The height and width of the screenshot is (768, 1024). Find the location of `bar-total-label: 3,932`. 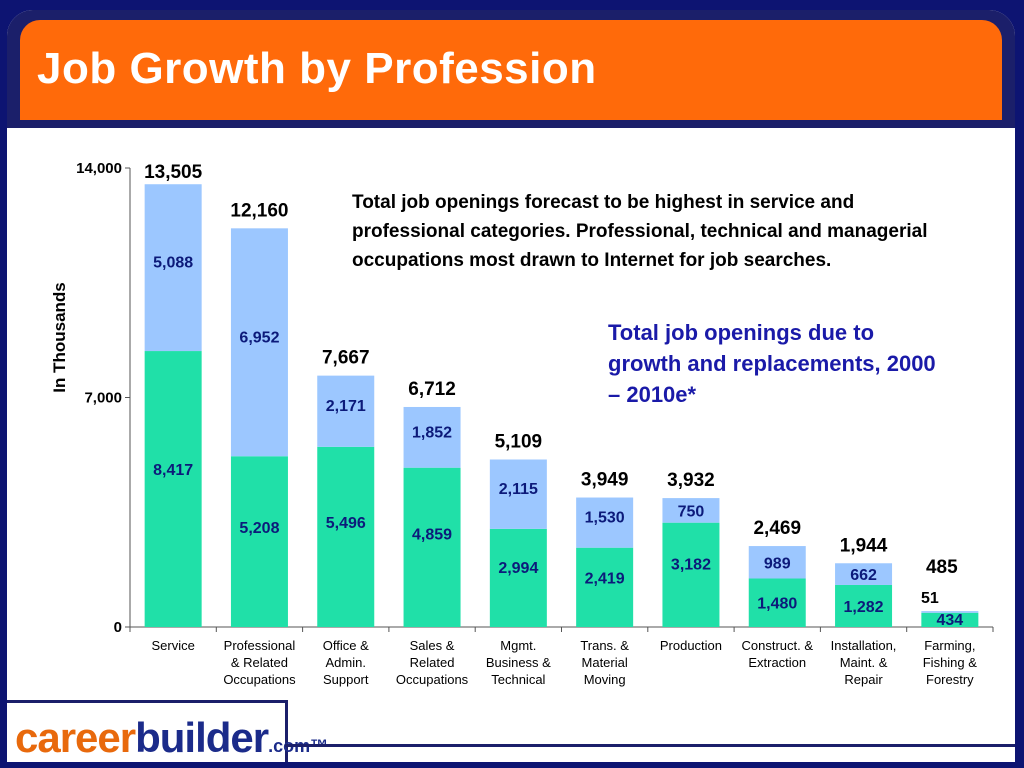

bar-total-label: 3,932 is located at coordinates (691, 480).